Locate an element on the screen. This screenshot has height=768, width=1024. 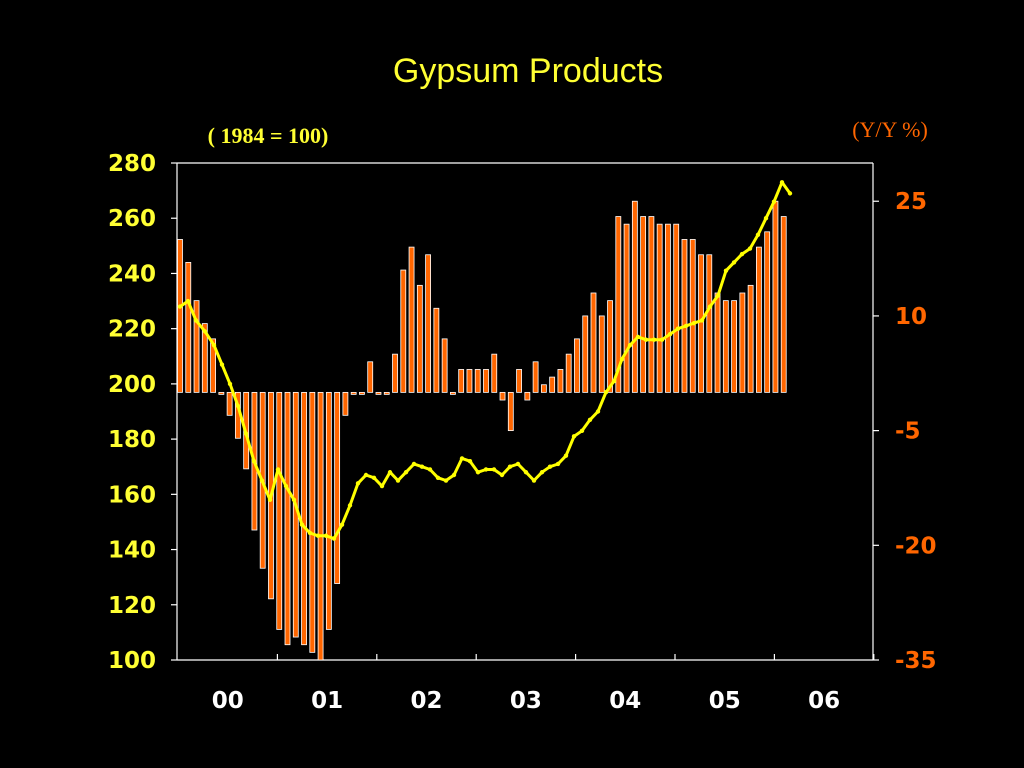
x-tick-label: 00 is located at coordinates (228, 701).